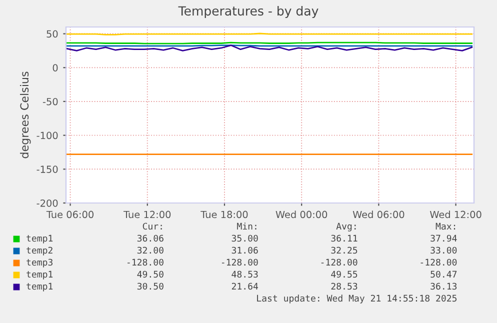 This screenshot has width=497, height=323. What do you see at coordinates (152, 226) in the screenshot?
I see `text: Cur:` at bounding box center [152, 226].